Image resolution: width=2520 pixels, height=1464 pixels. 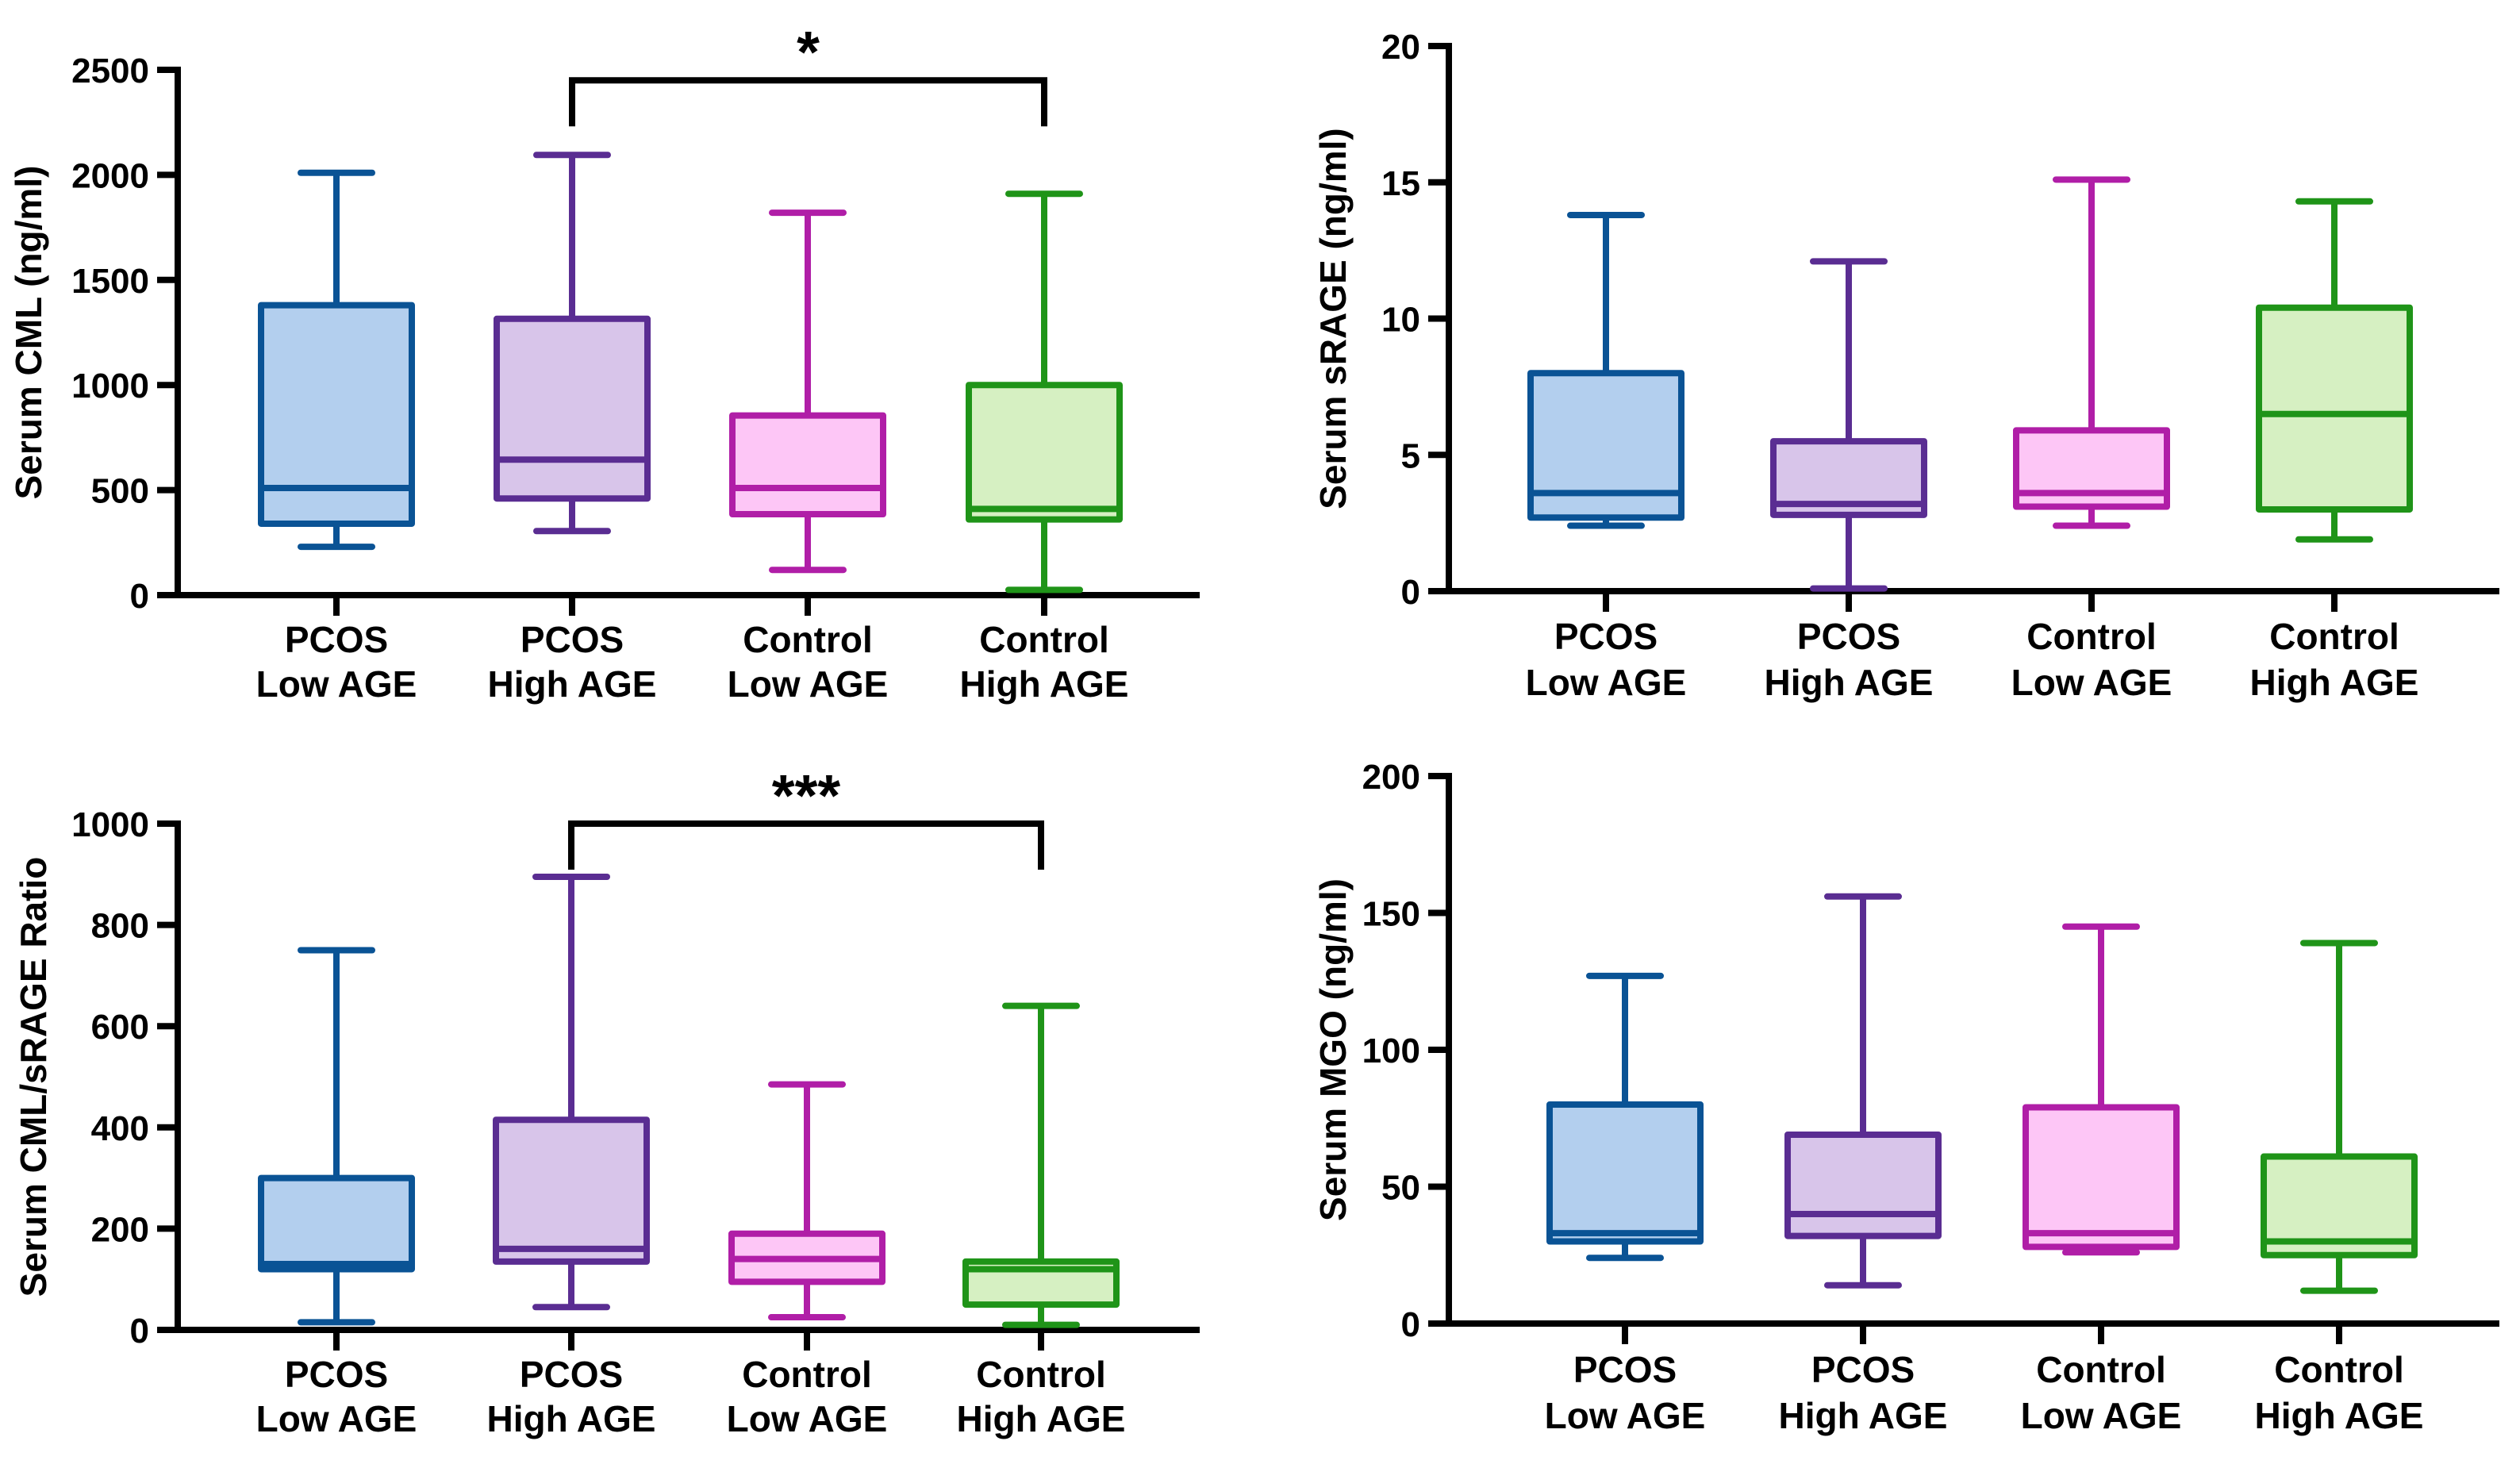 What do you see at coordinates (1410, 455) in the screenshot?
I see `y-tick-label: 5` at bounding box center [1410, 455].